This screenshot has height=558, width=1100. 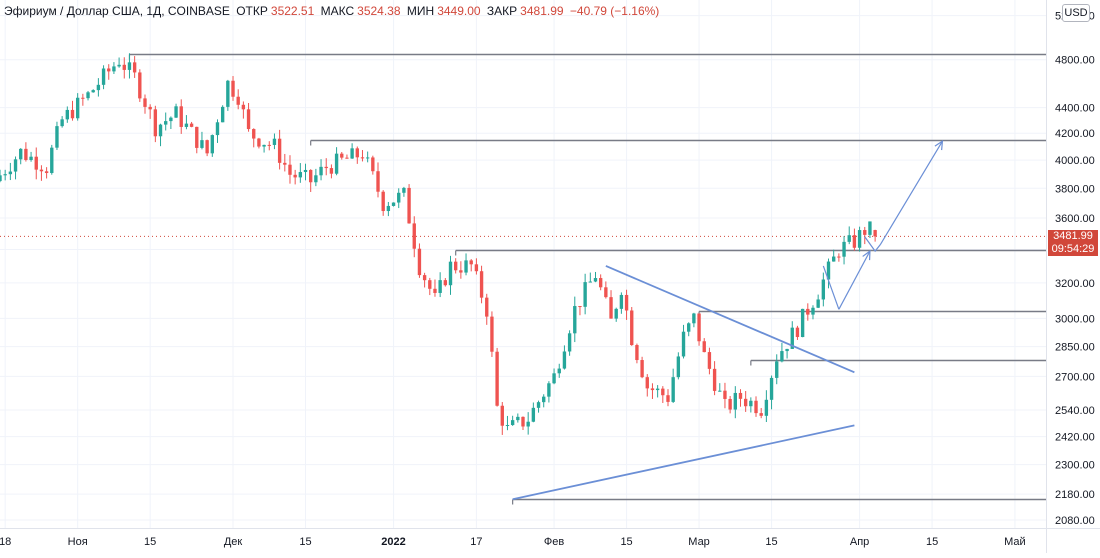 I want to click on last-price-label: 3481.99, so click(x=1073, y=236).